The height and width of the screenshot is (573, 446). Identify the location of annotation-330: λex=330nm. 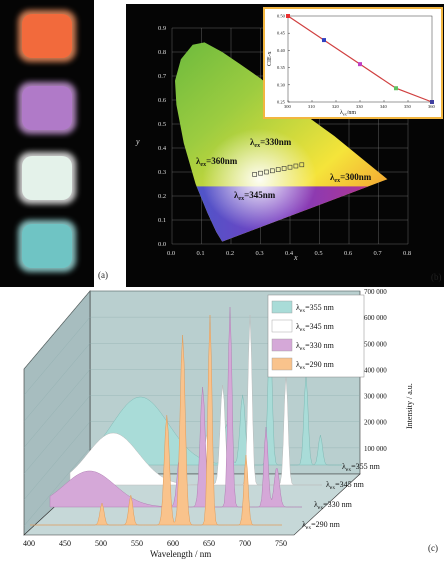
(271, 143).